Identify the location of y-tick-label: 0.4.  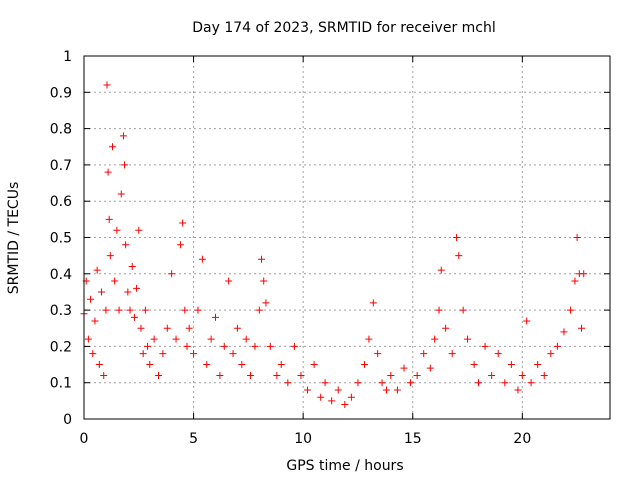
(61, 275).